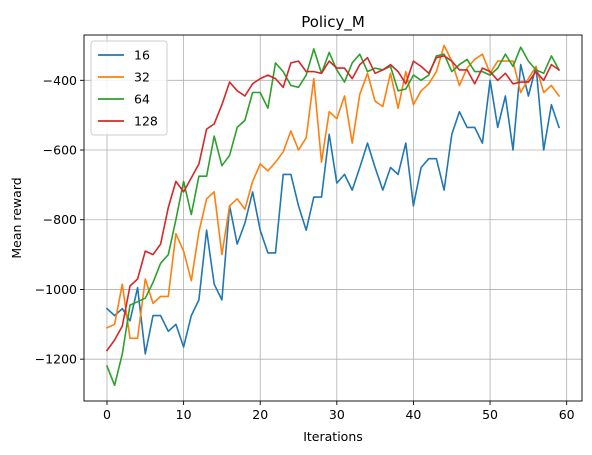 The height and width of the screenshot is (455, 592). What do you see at coordinates (337, 414) in the screenshot?
I see `x-tick-label: 30` at bounding box center [337, 414].